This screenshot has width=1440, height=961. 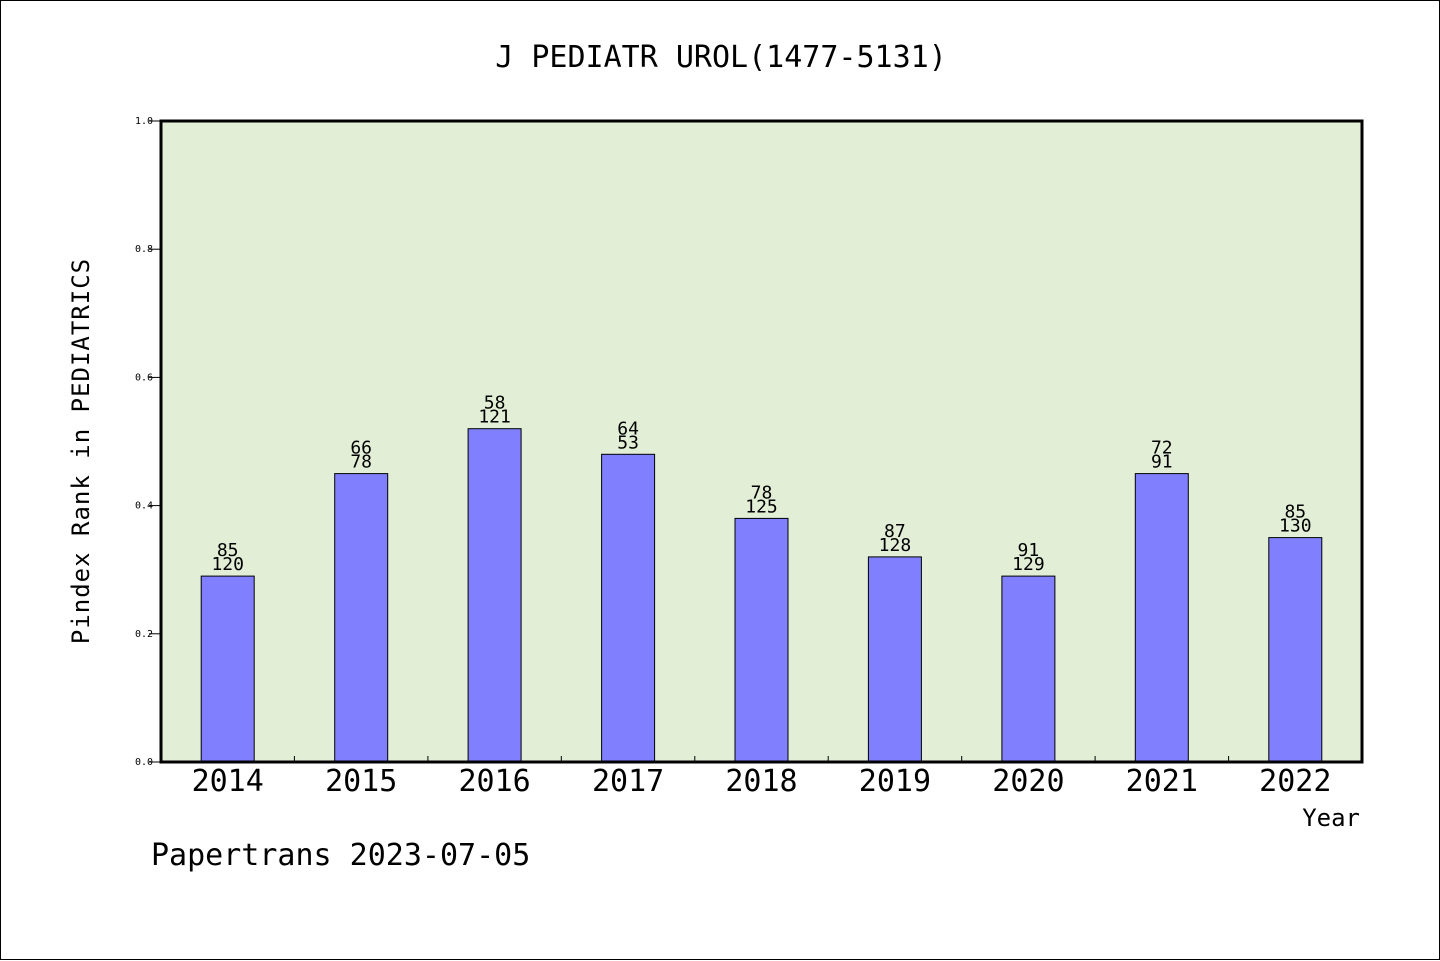 I want to click on x-tick-label-2021: 2021, so click(x=1162, y=781).